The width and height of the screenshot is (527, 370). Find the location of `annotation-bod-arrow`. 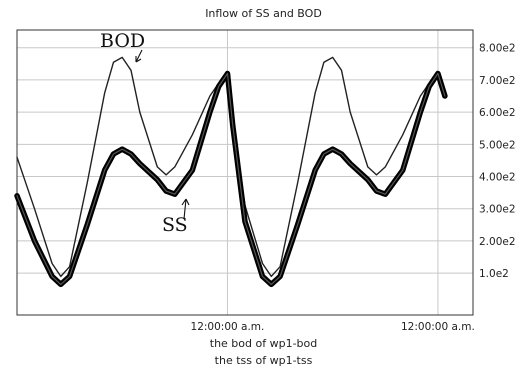

annotation-bod-arrow is located at coordinates (139, 56).